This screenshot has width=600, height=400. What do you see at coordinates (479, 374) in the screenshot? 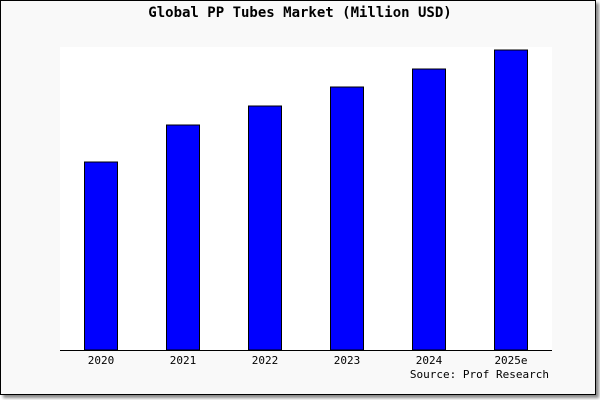
I see `source-note: Source: Prof Research` at bounding box center [479, 374].